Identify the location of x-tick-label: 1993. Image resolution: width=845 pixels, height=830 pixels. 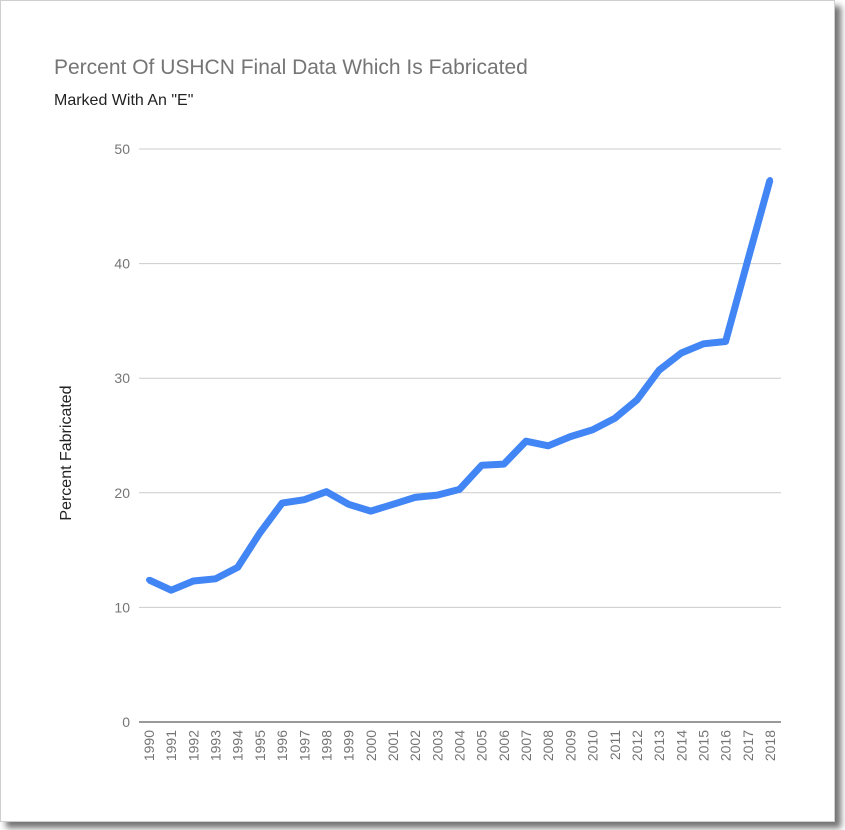
(216, 745).